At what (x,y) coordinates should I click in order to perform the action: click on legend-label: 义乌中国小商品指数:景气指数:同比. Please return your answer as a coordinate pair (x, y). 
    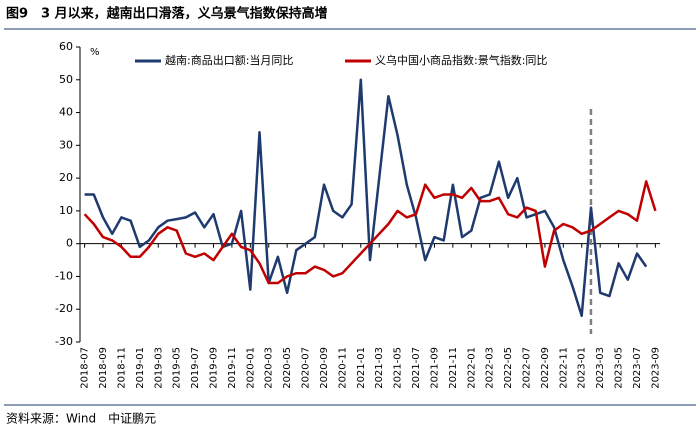
    Looking at the image, I should click on (461, 60).